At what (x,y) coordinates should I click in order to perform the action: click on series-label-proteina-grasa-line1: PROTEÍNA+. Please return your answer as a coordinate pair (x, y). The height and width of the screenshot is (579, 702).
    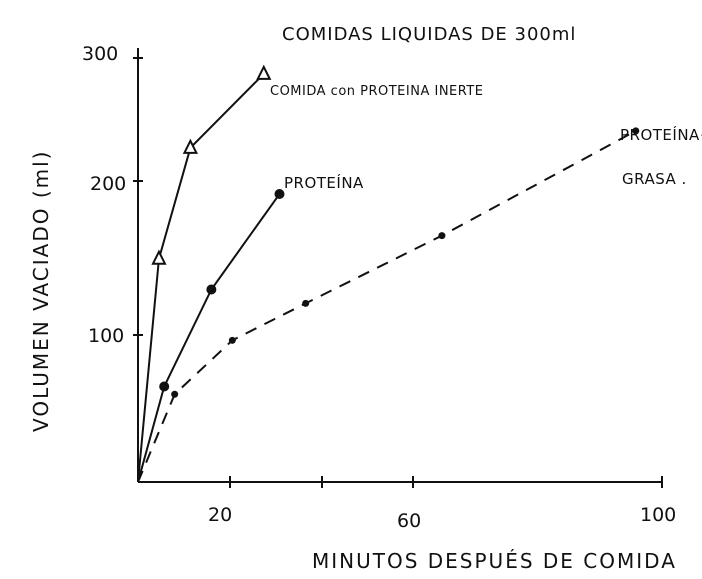
    Looking at the image, I should click on (661, 134).